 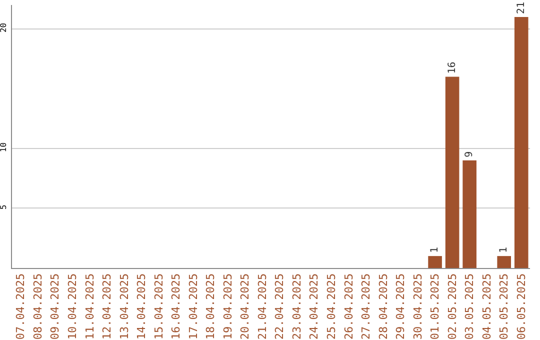 What do you see at coordinates (521, 306) in the screenshot?
I see `x-tick-label: 06.05.2025` at bounding box center [521, 306].